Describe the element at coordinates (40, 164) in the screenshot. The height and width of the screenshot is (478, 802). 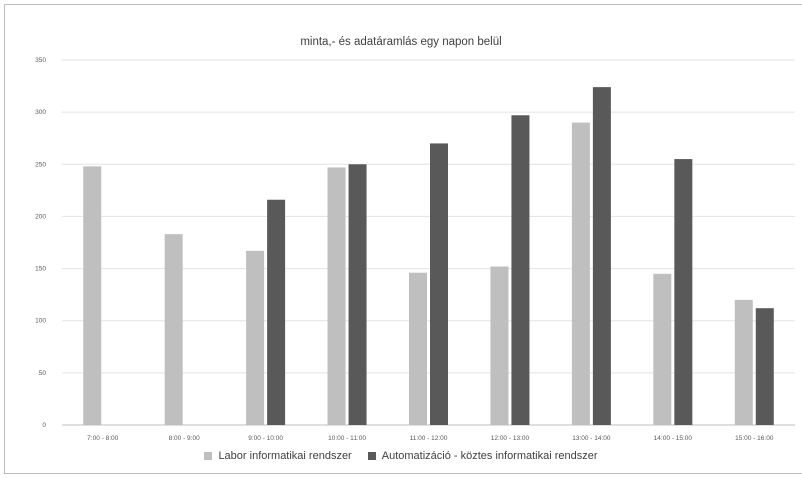
I see `y-tick-label: 250` at that location.